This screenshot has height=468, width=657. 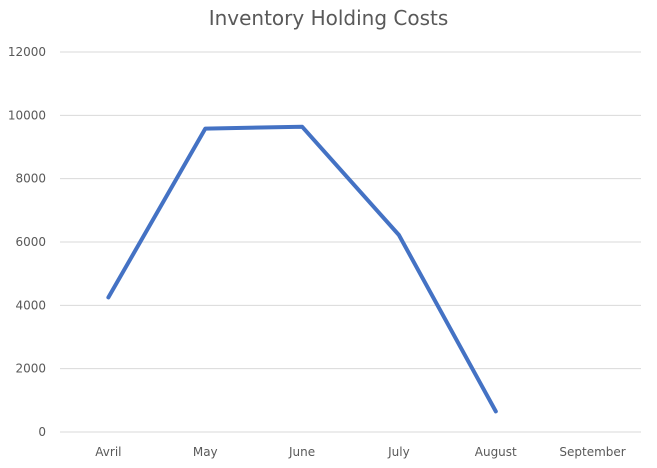 I want to click on x-tick-label: July, so click(x=398, y=452).